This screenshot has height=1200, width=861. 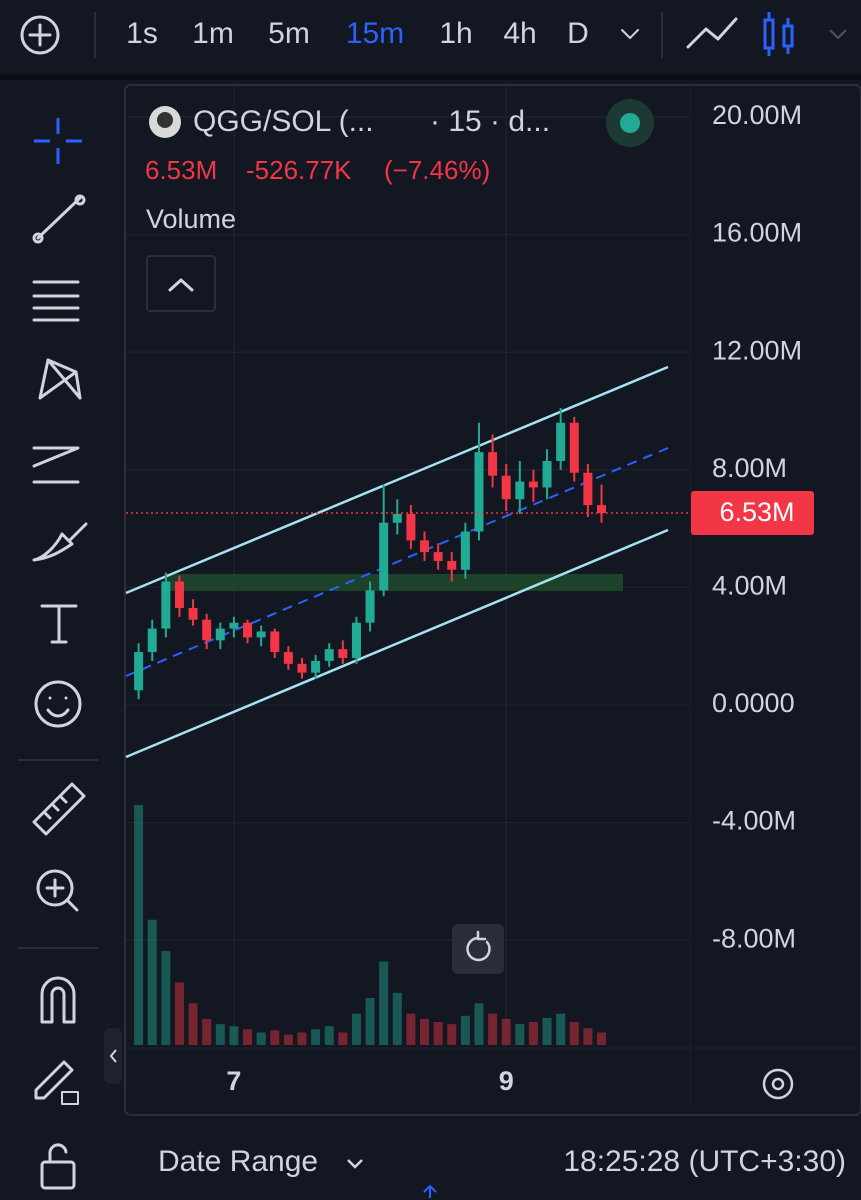 I want to click on sidebar, so click(x=70, y=654).